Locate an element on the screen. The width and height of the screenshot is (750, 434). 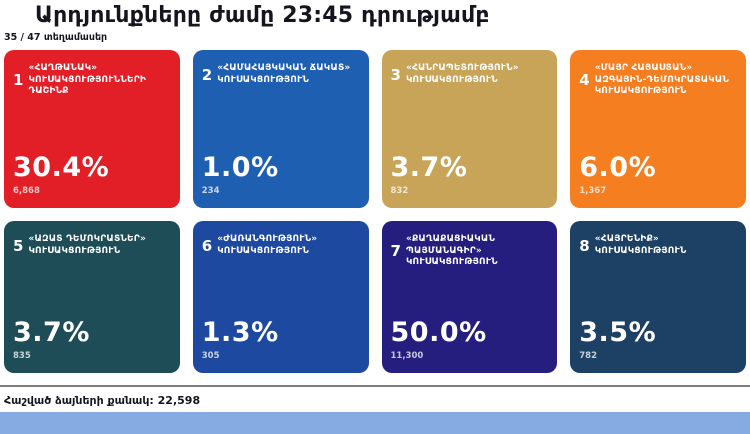
party-ballot-number: 3 is located at coordinates (395, 74).